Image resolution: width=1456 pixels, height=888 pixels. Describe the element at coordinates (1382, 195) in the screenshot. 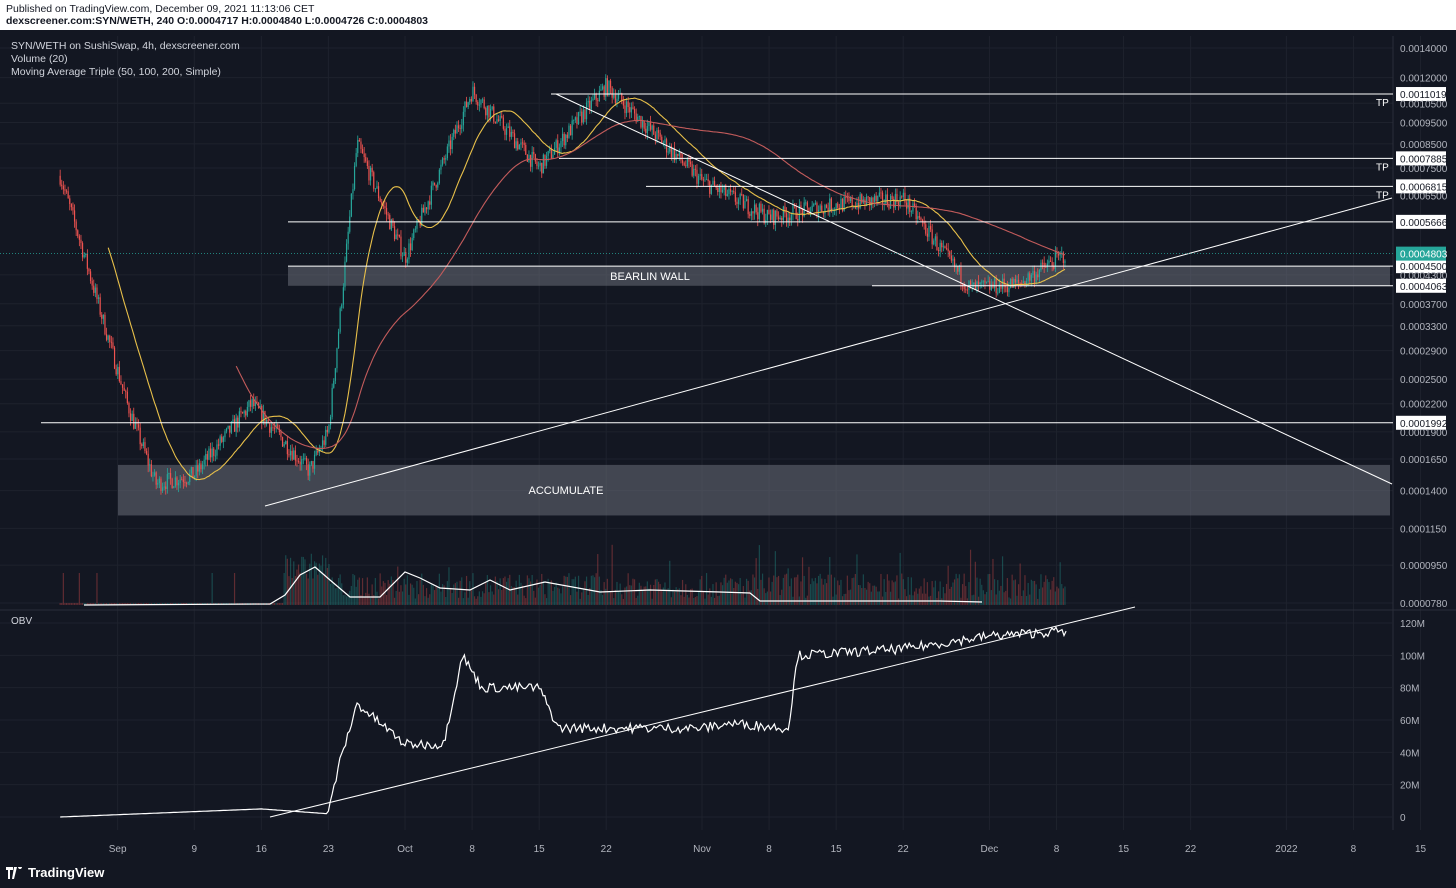

I see `level-note: TP` at that location.